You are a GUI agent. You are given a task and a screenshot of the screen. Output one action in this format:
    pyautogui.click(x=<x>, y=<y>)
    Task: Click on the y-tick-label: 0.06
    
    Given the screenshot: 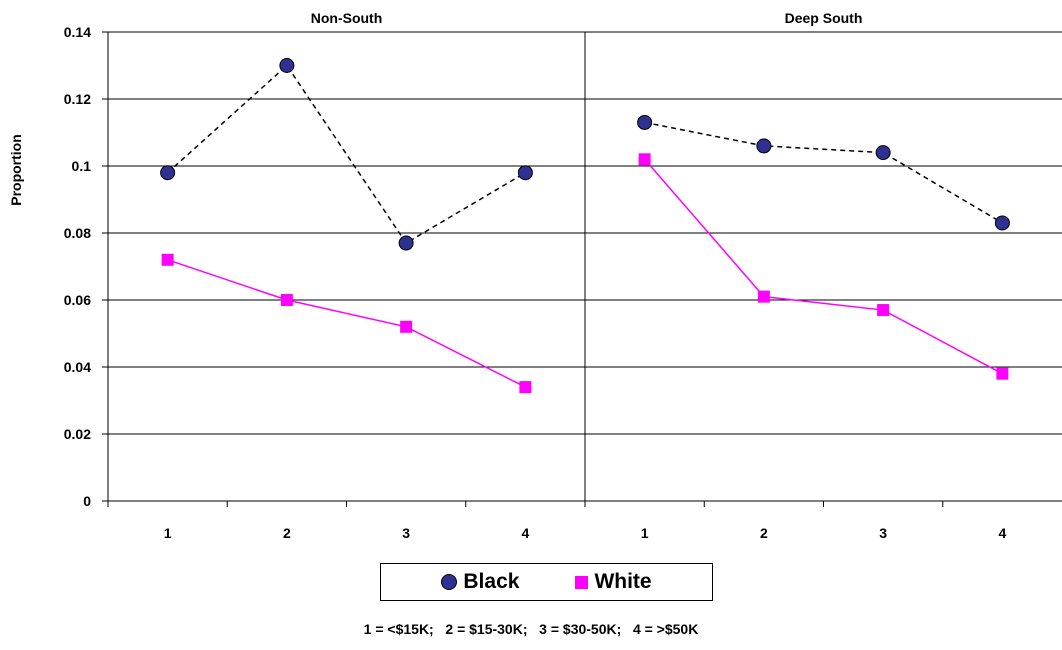 What is the action you would take?
    pyautogui.click(x=77, y=300)
    